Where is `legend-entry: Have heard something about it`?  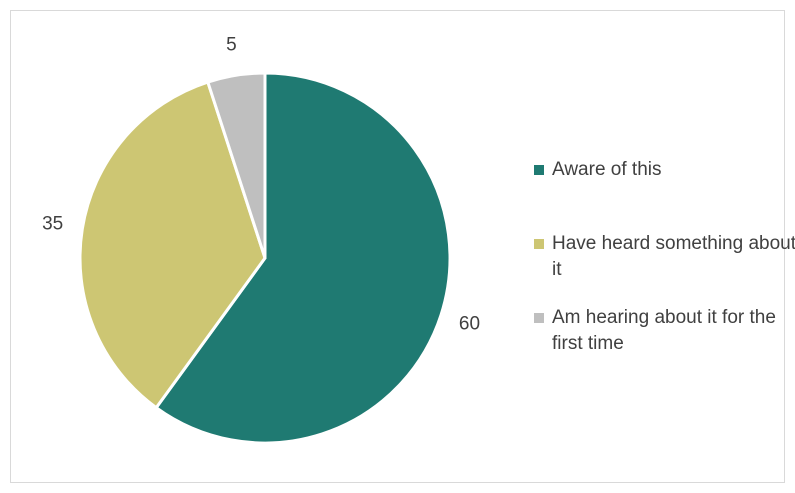
legend-entry: Have heard something about it is located at coordinates (664, 257).